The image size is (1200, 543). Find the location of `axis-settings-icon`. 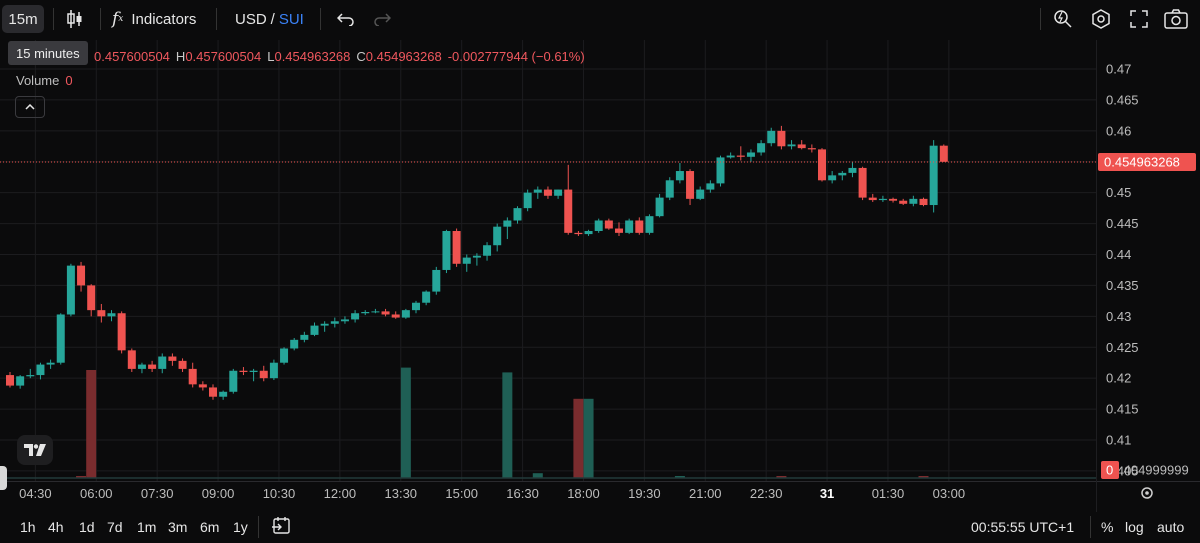

axis-settings-icon is located at coordinates (1147, 493).